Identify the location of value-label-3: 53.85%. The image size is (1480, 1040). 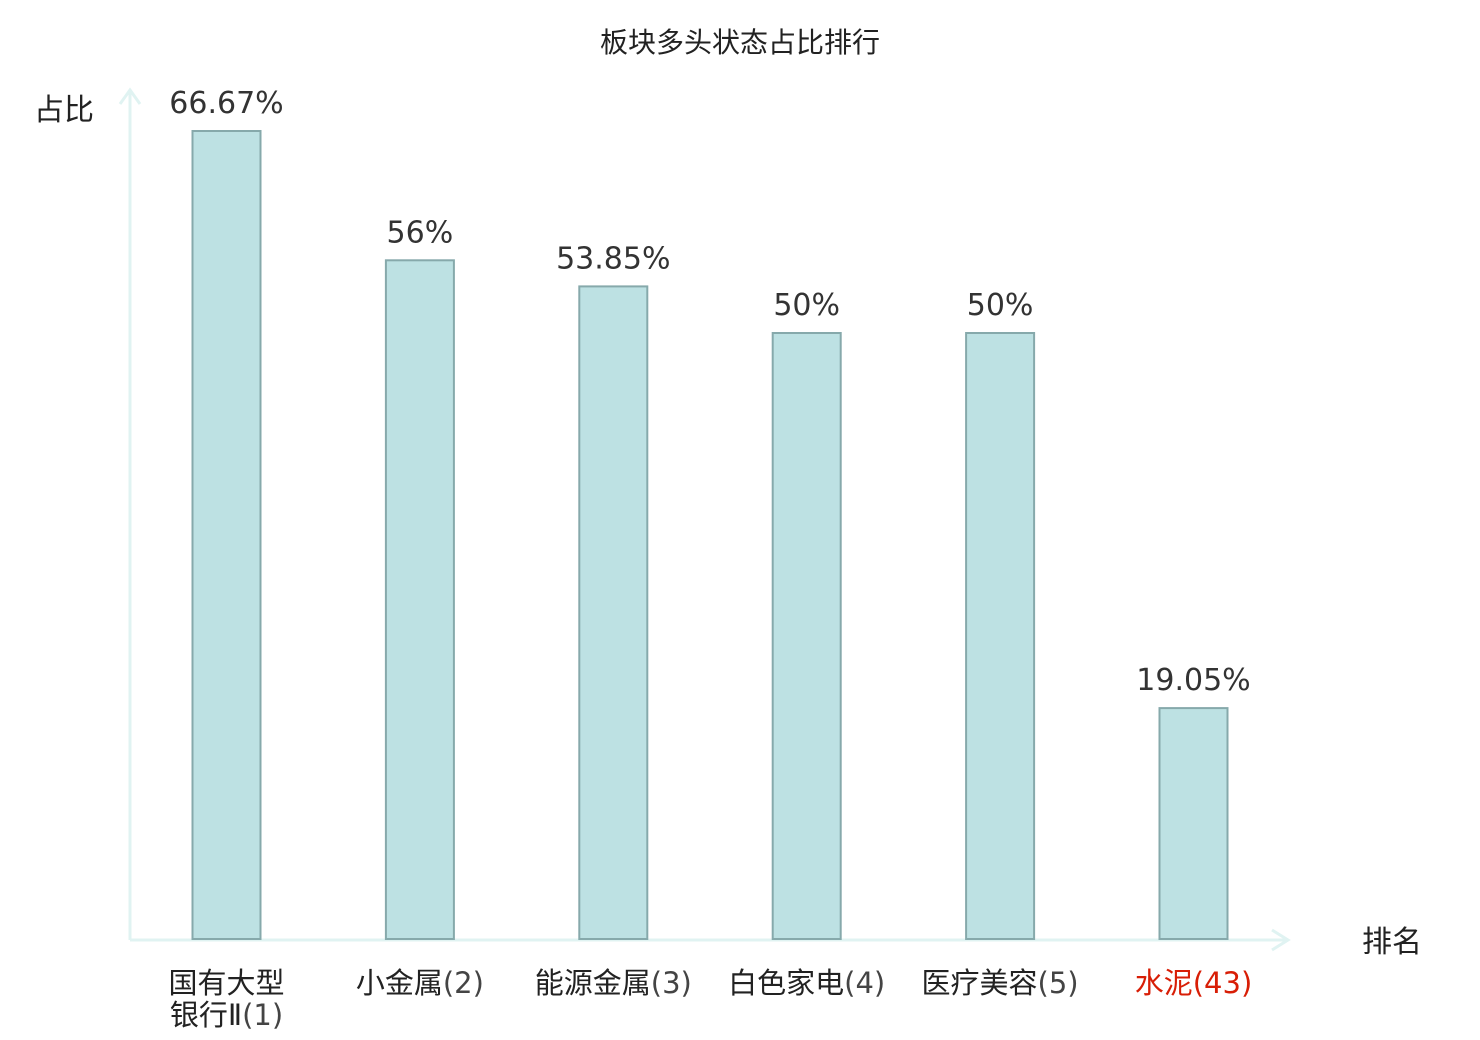
(613, 258).